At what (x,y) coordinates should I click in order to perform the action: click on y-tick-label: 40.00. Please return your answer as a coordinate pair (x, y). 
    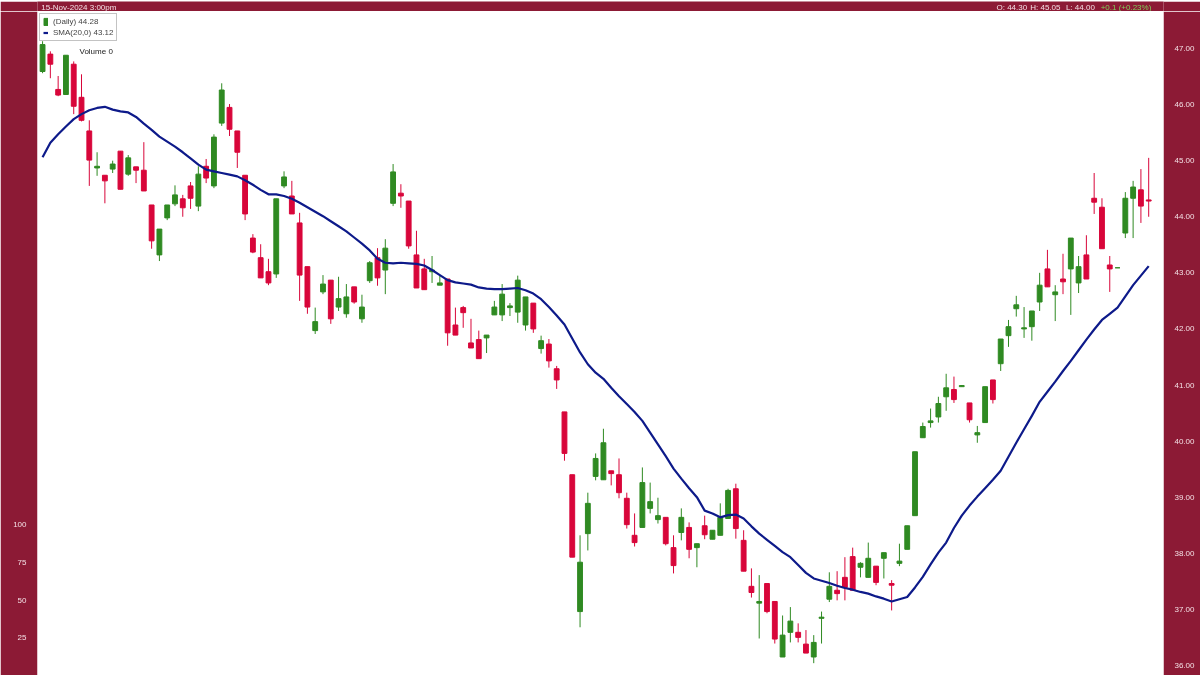
    Looking at the image, I should click on (1185, 441).